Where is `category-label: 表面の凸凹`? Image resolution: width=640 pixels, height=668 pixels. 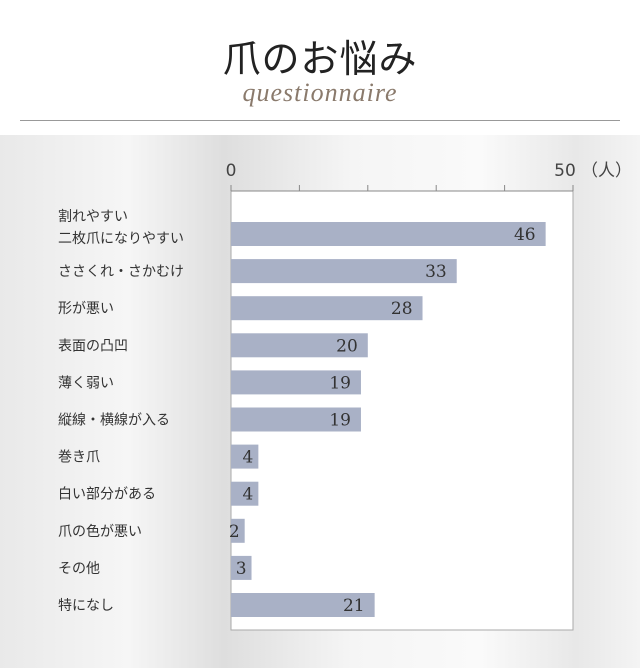
category-label: 表面の凸凹 is located at coordinates (93, 346).